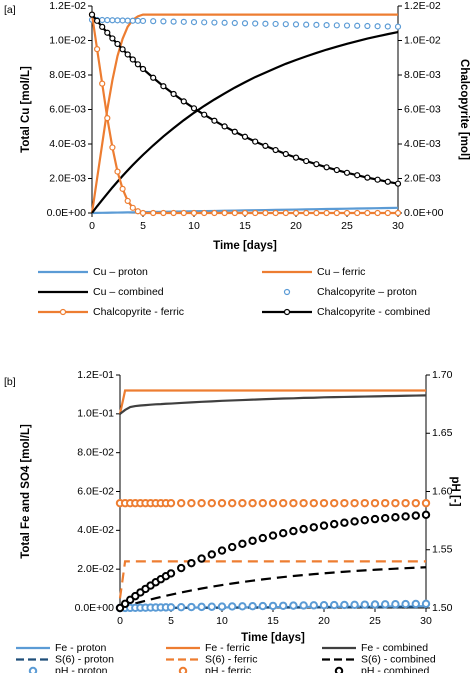 The width and height of the screenshot is (474, 673). Describe the element at coordinates (442, 491) in the screenshot. I see `y2-tick-label: 1.60` at that location.